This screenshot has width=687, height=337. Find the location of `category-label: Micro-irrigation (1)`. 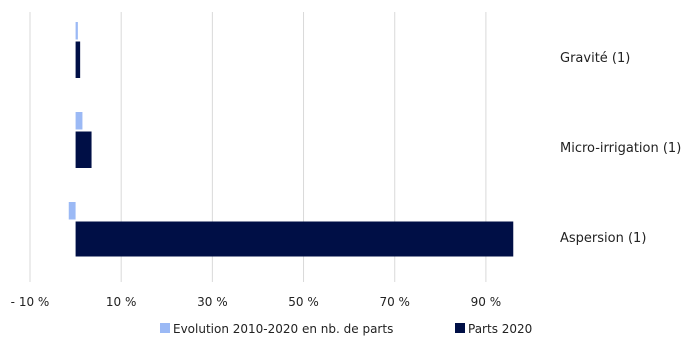

category-label: Micro-irrigation (1) is located at coordinates (620, 148).